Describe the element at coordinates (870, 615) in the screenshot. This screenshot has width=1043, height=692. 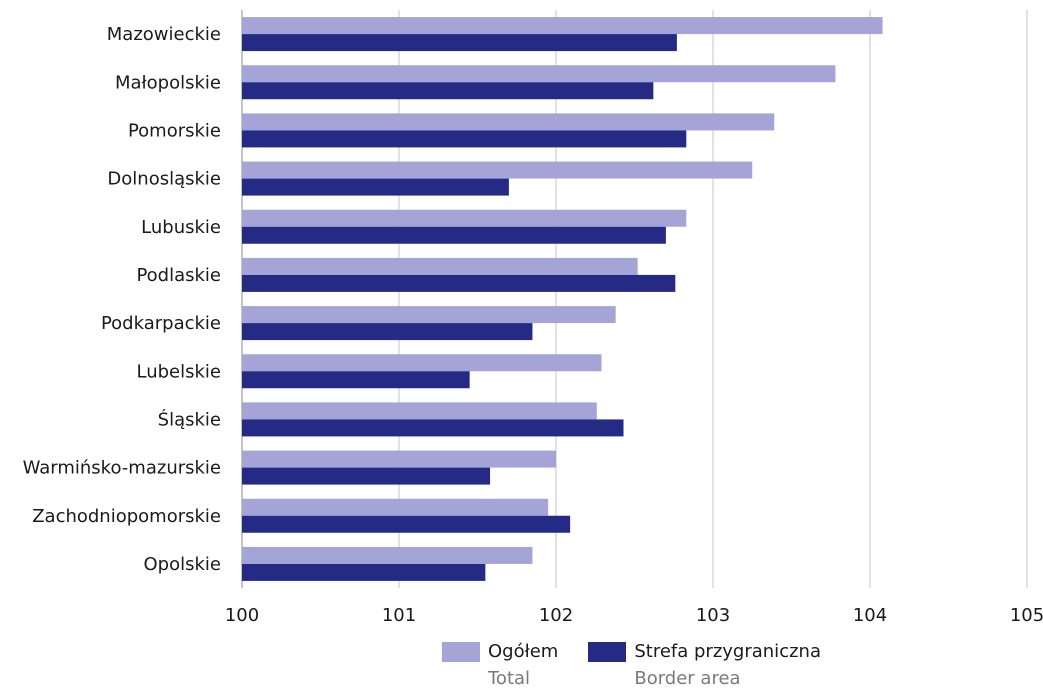
I see `x-tick-label: 104` at that location.